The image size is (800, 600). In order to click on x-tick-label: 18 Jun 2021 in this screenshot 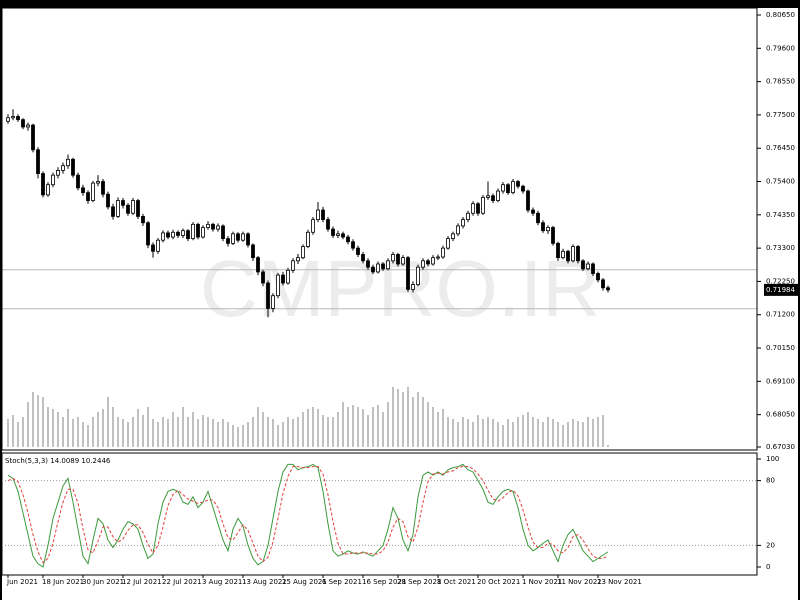, I will do `click(63, 582)`.